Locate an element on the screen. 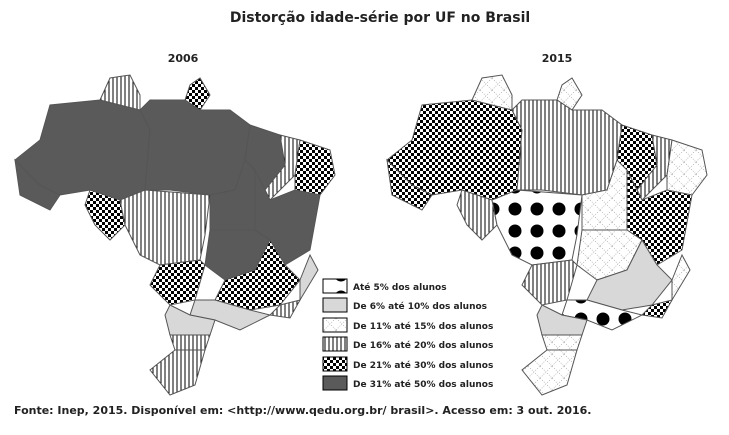 This screenshot has width=729, height=435. legend-label: De 21% até 30% dos alunos is located at coordinates (423, 365).